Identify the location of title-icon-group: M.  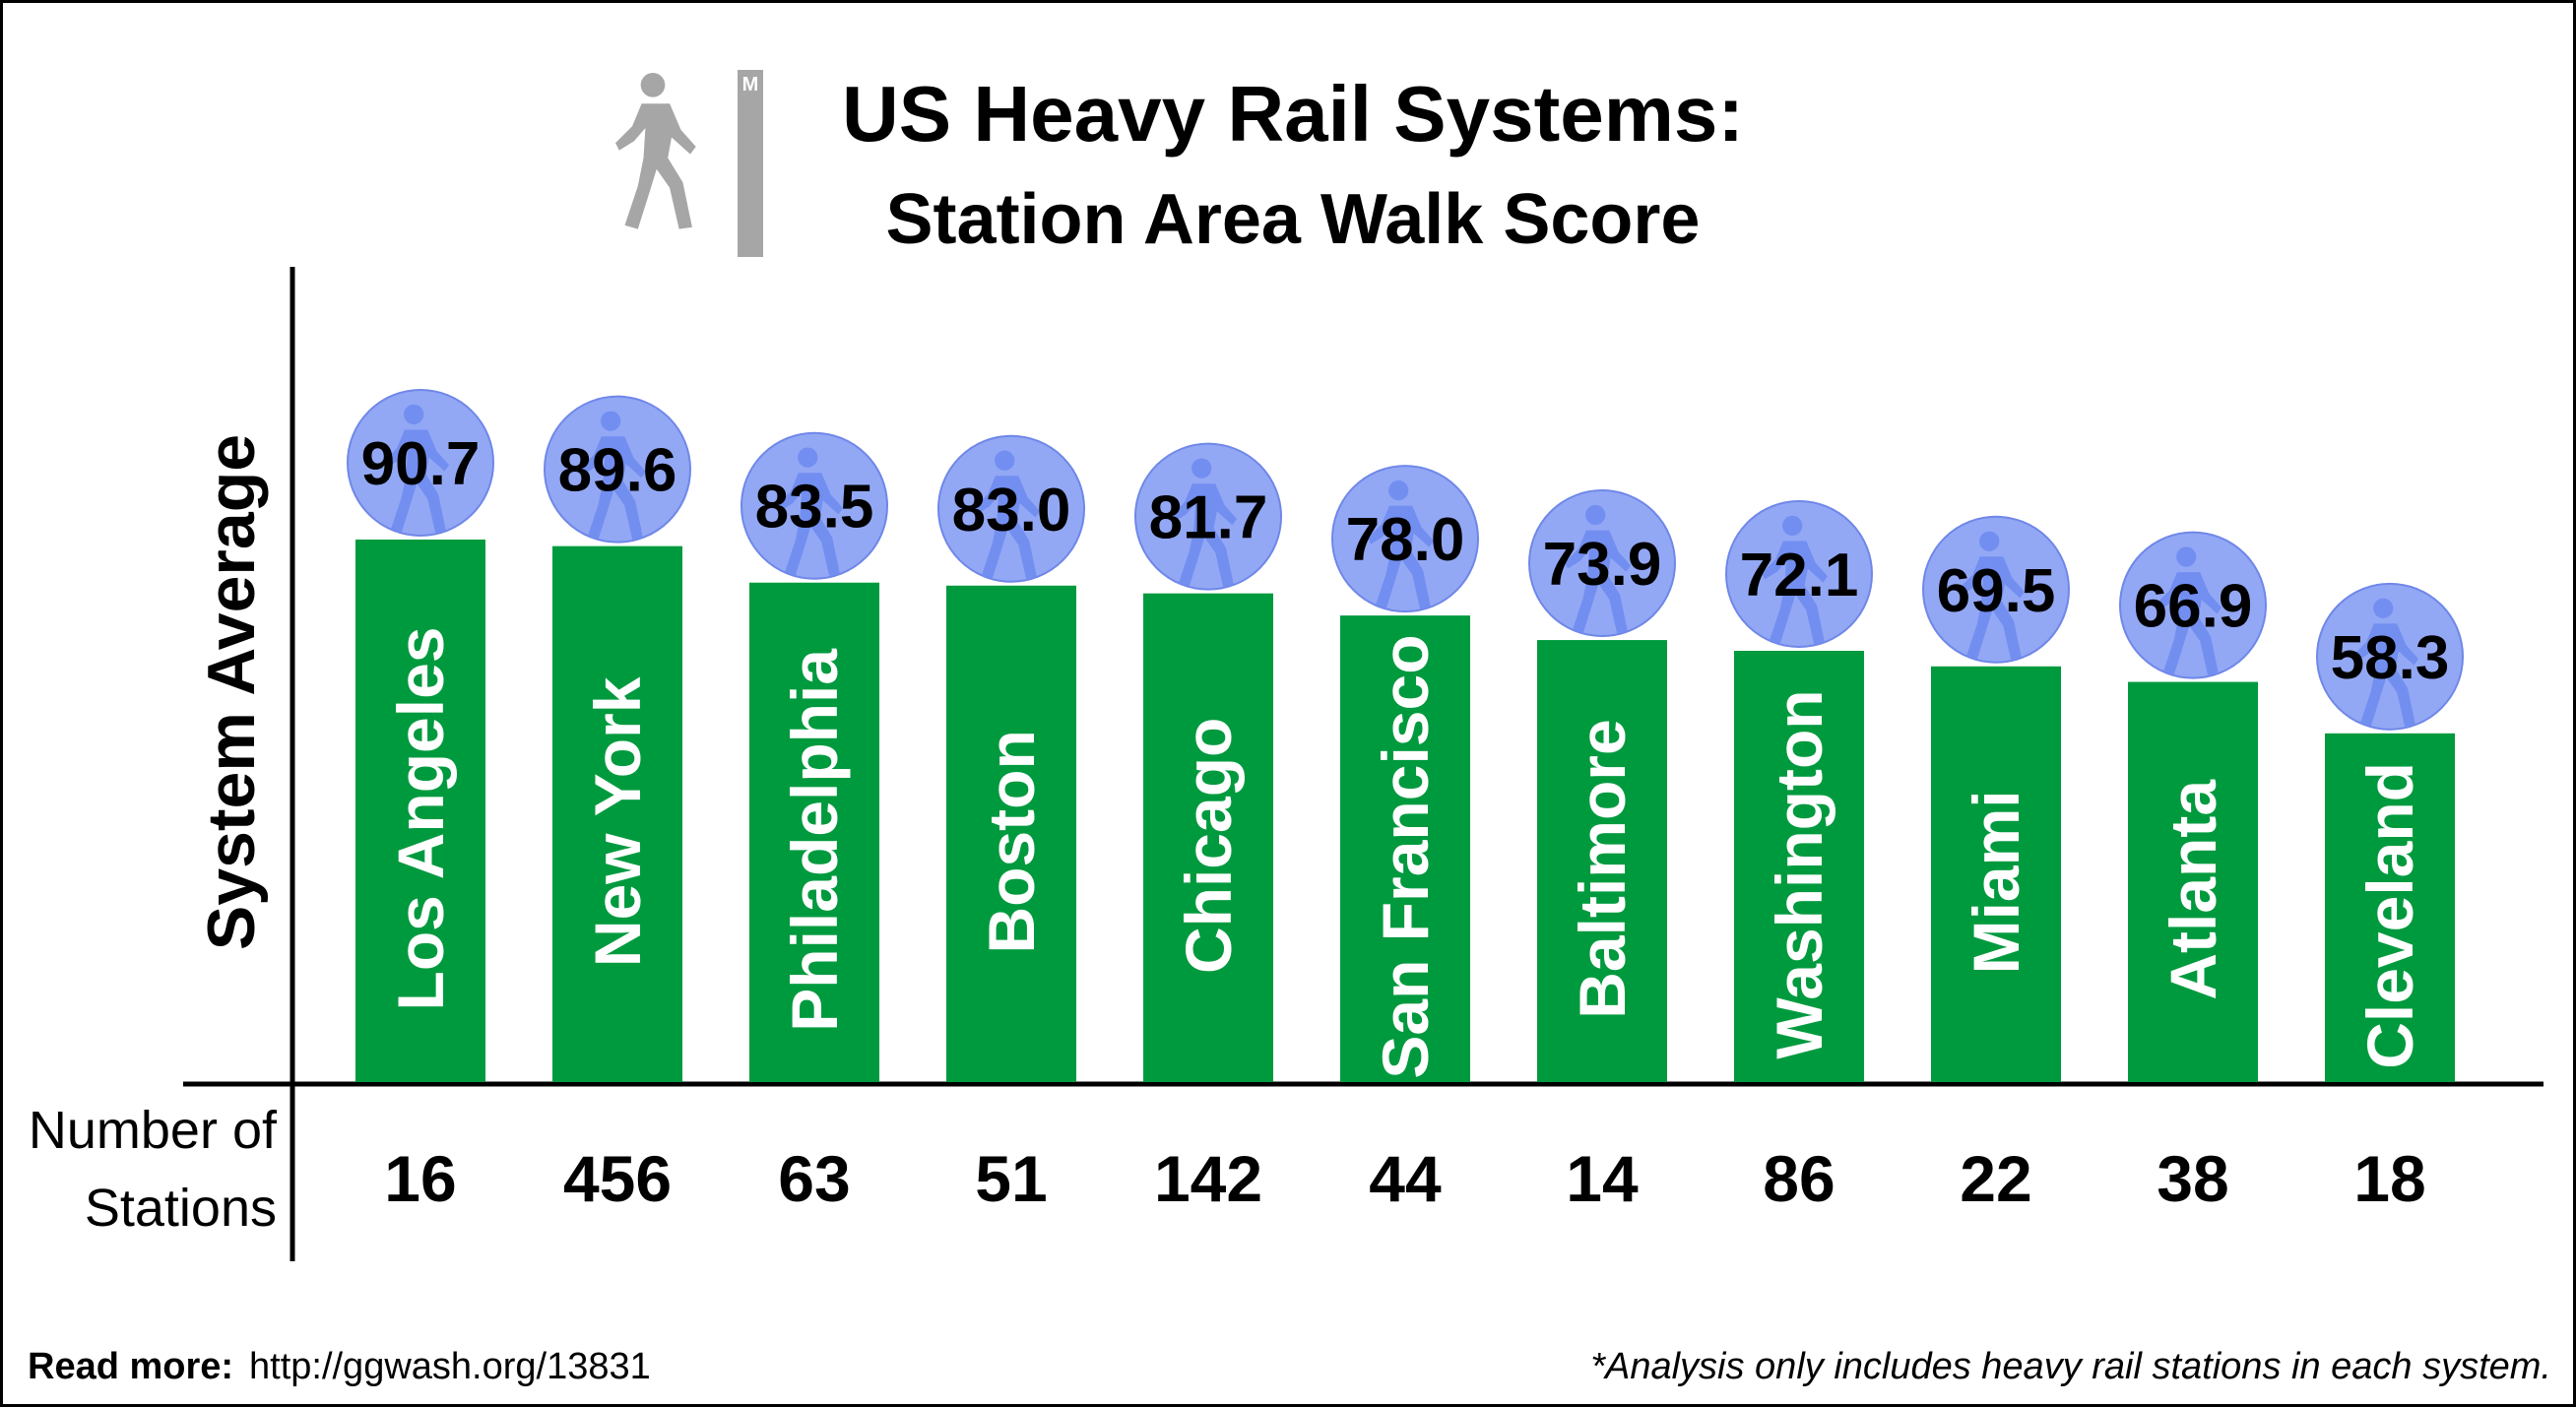
(689, 164).